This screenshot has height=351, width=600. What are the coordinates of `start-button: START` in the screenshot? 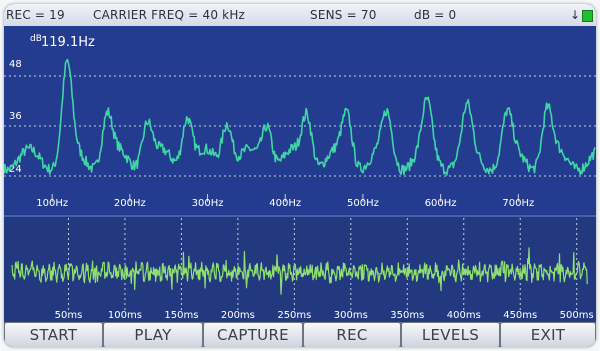 It's located at (53, 335).